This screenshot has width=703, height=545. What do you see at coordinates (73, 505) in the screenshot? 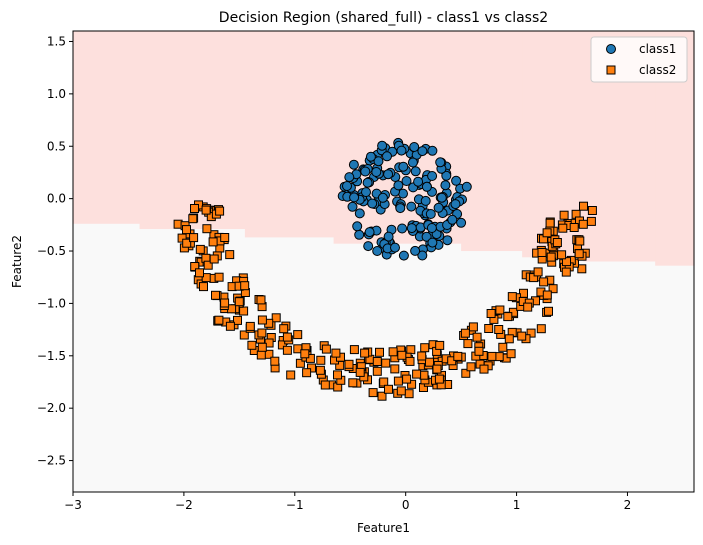
I see `x-tick-label: −3` at bounding box center [73, 505].